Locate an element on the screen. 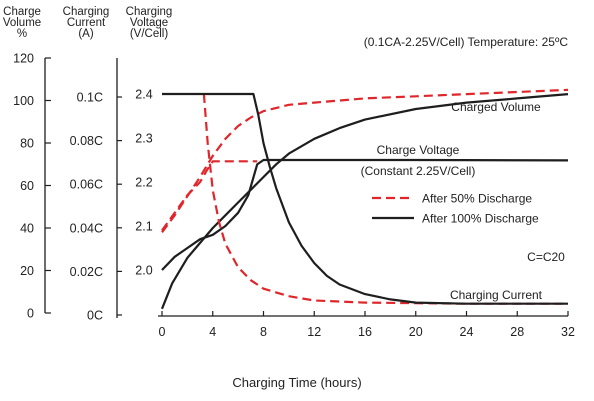 This screenshot has width=594, height=401. time-tick-label: 32 is located at coordinates (568, 332).